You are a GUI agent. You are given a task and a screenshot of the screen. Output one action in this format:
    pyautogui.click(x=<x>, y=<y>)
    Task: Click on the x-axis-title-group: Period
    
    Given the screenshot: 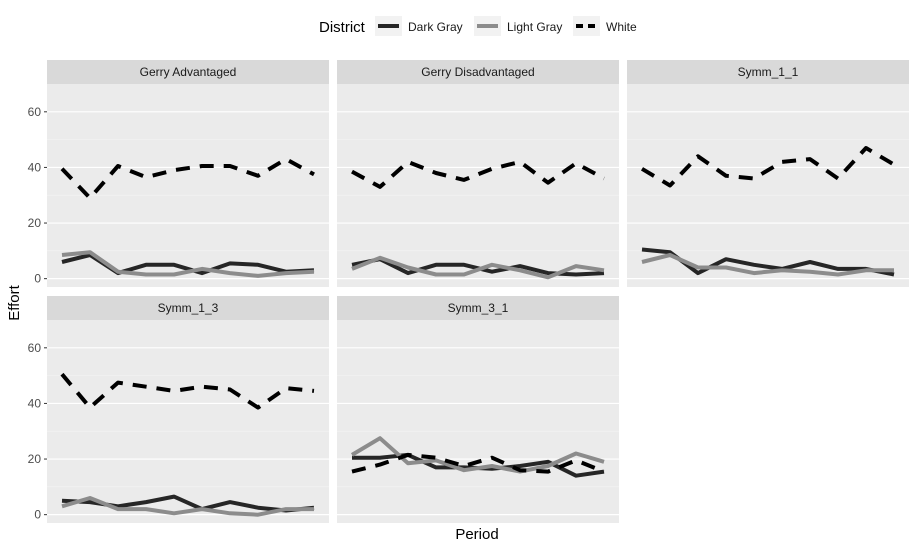 What is the action you would take?
    pyautogui.click(x=476, y=534)
    